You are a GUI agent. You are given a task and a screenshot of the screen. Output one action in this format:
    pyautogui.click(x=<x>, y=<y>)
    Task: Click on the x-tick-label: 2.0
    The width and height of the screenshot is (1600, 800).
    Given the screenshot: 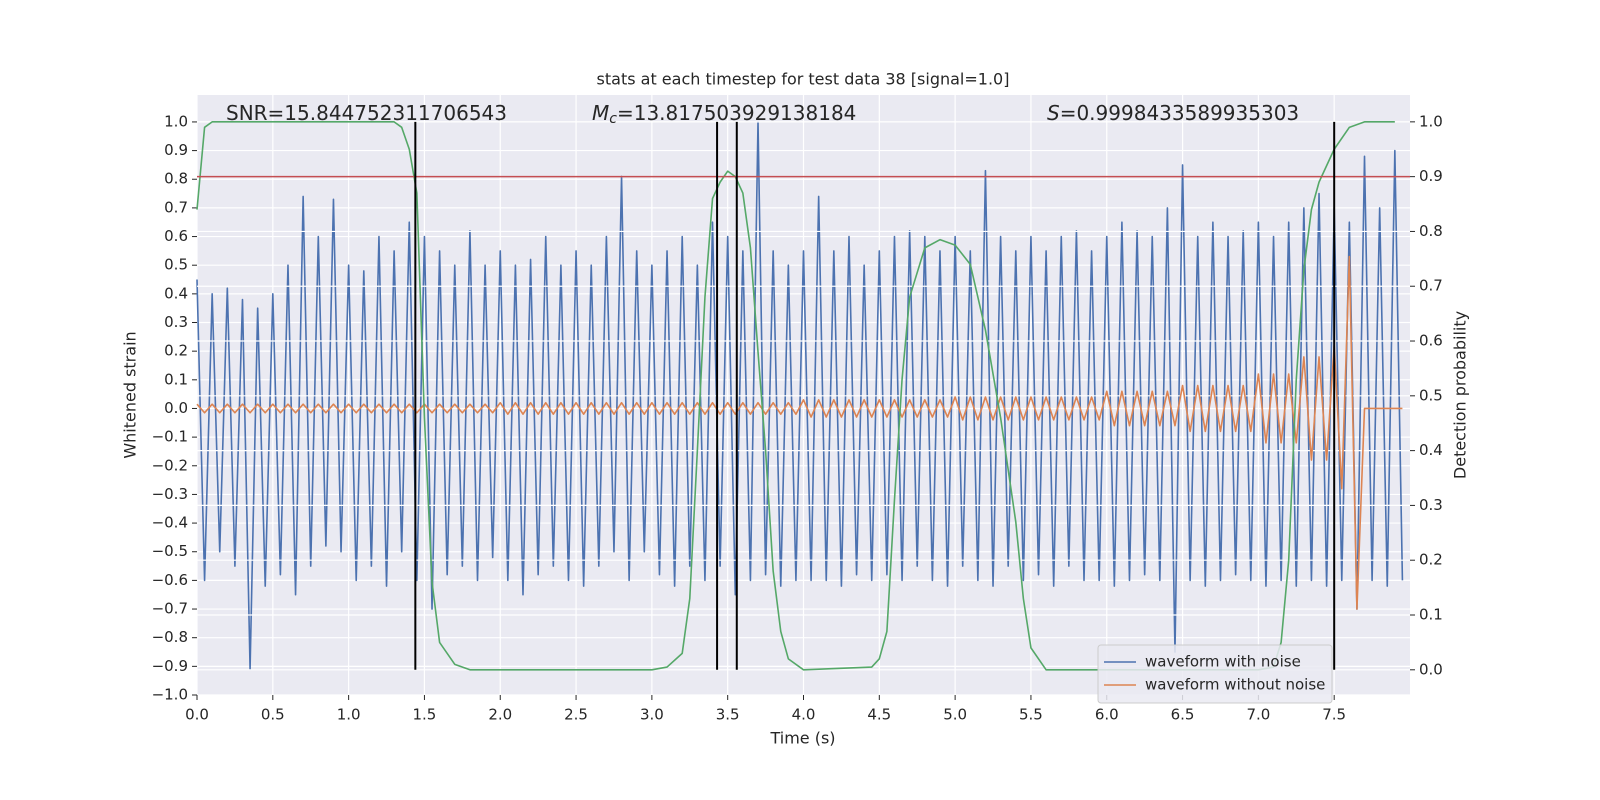 What is the action you would take?
    pyautogui.click(x=500, y=715)
    